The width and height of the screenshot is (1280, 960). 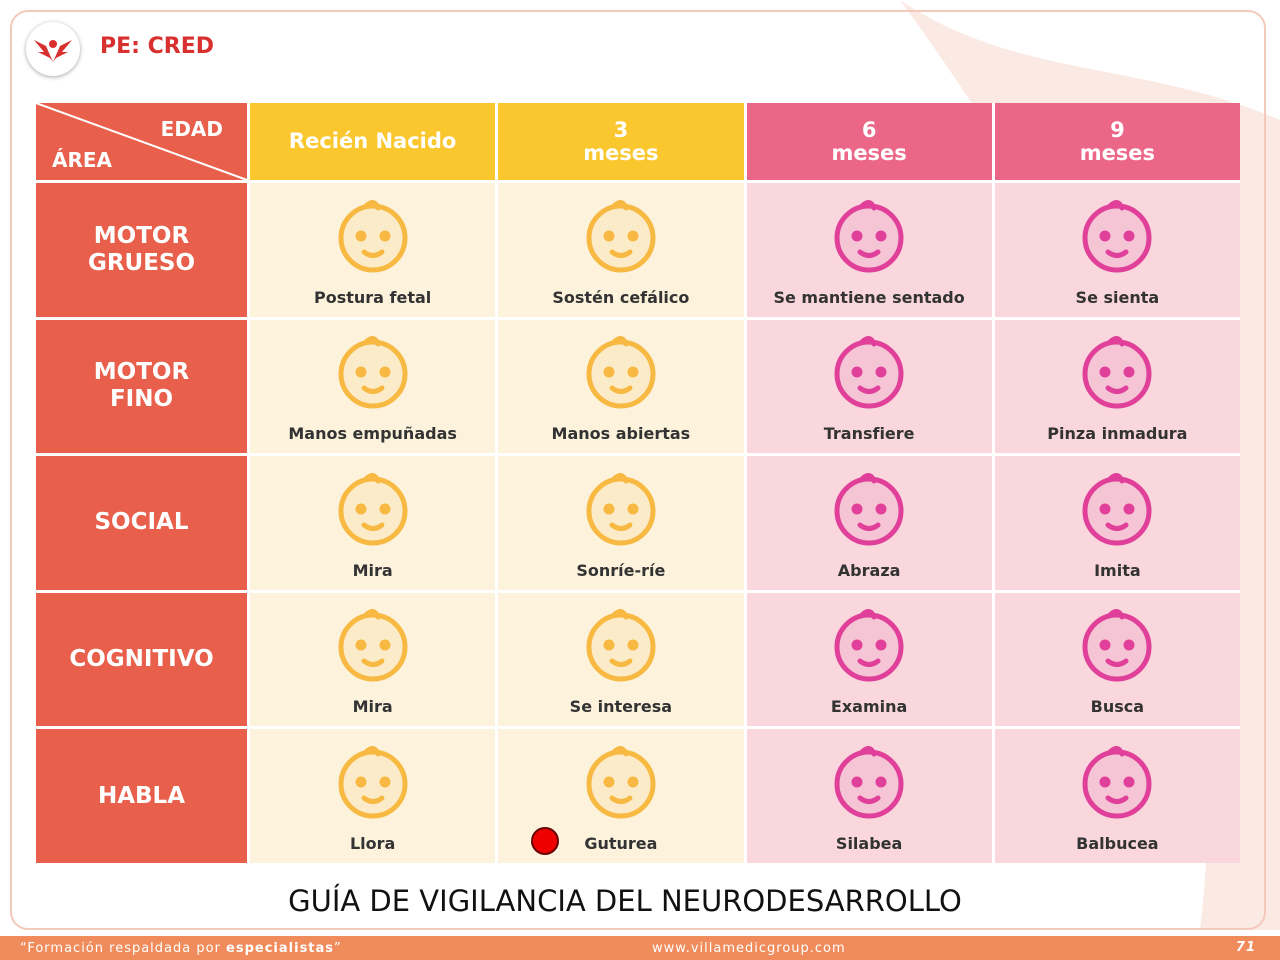 I want to click on area-label: COGNITIVO, so click(x=141, y=659).